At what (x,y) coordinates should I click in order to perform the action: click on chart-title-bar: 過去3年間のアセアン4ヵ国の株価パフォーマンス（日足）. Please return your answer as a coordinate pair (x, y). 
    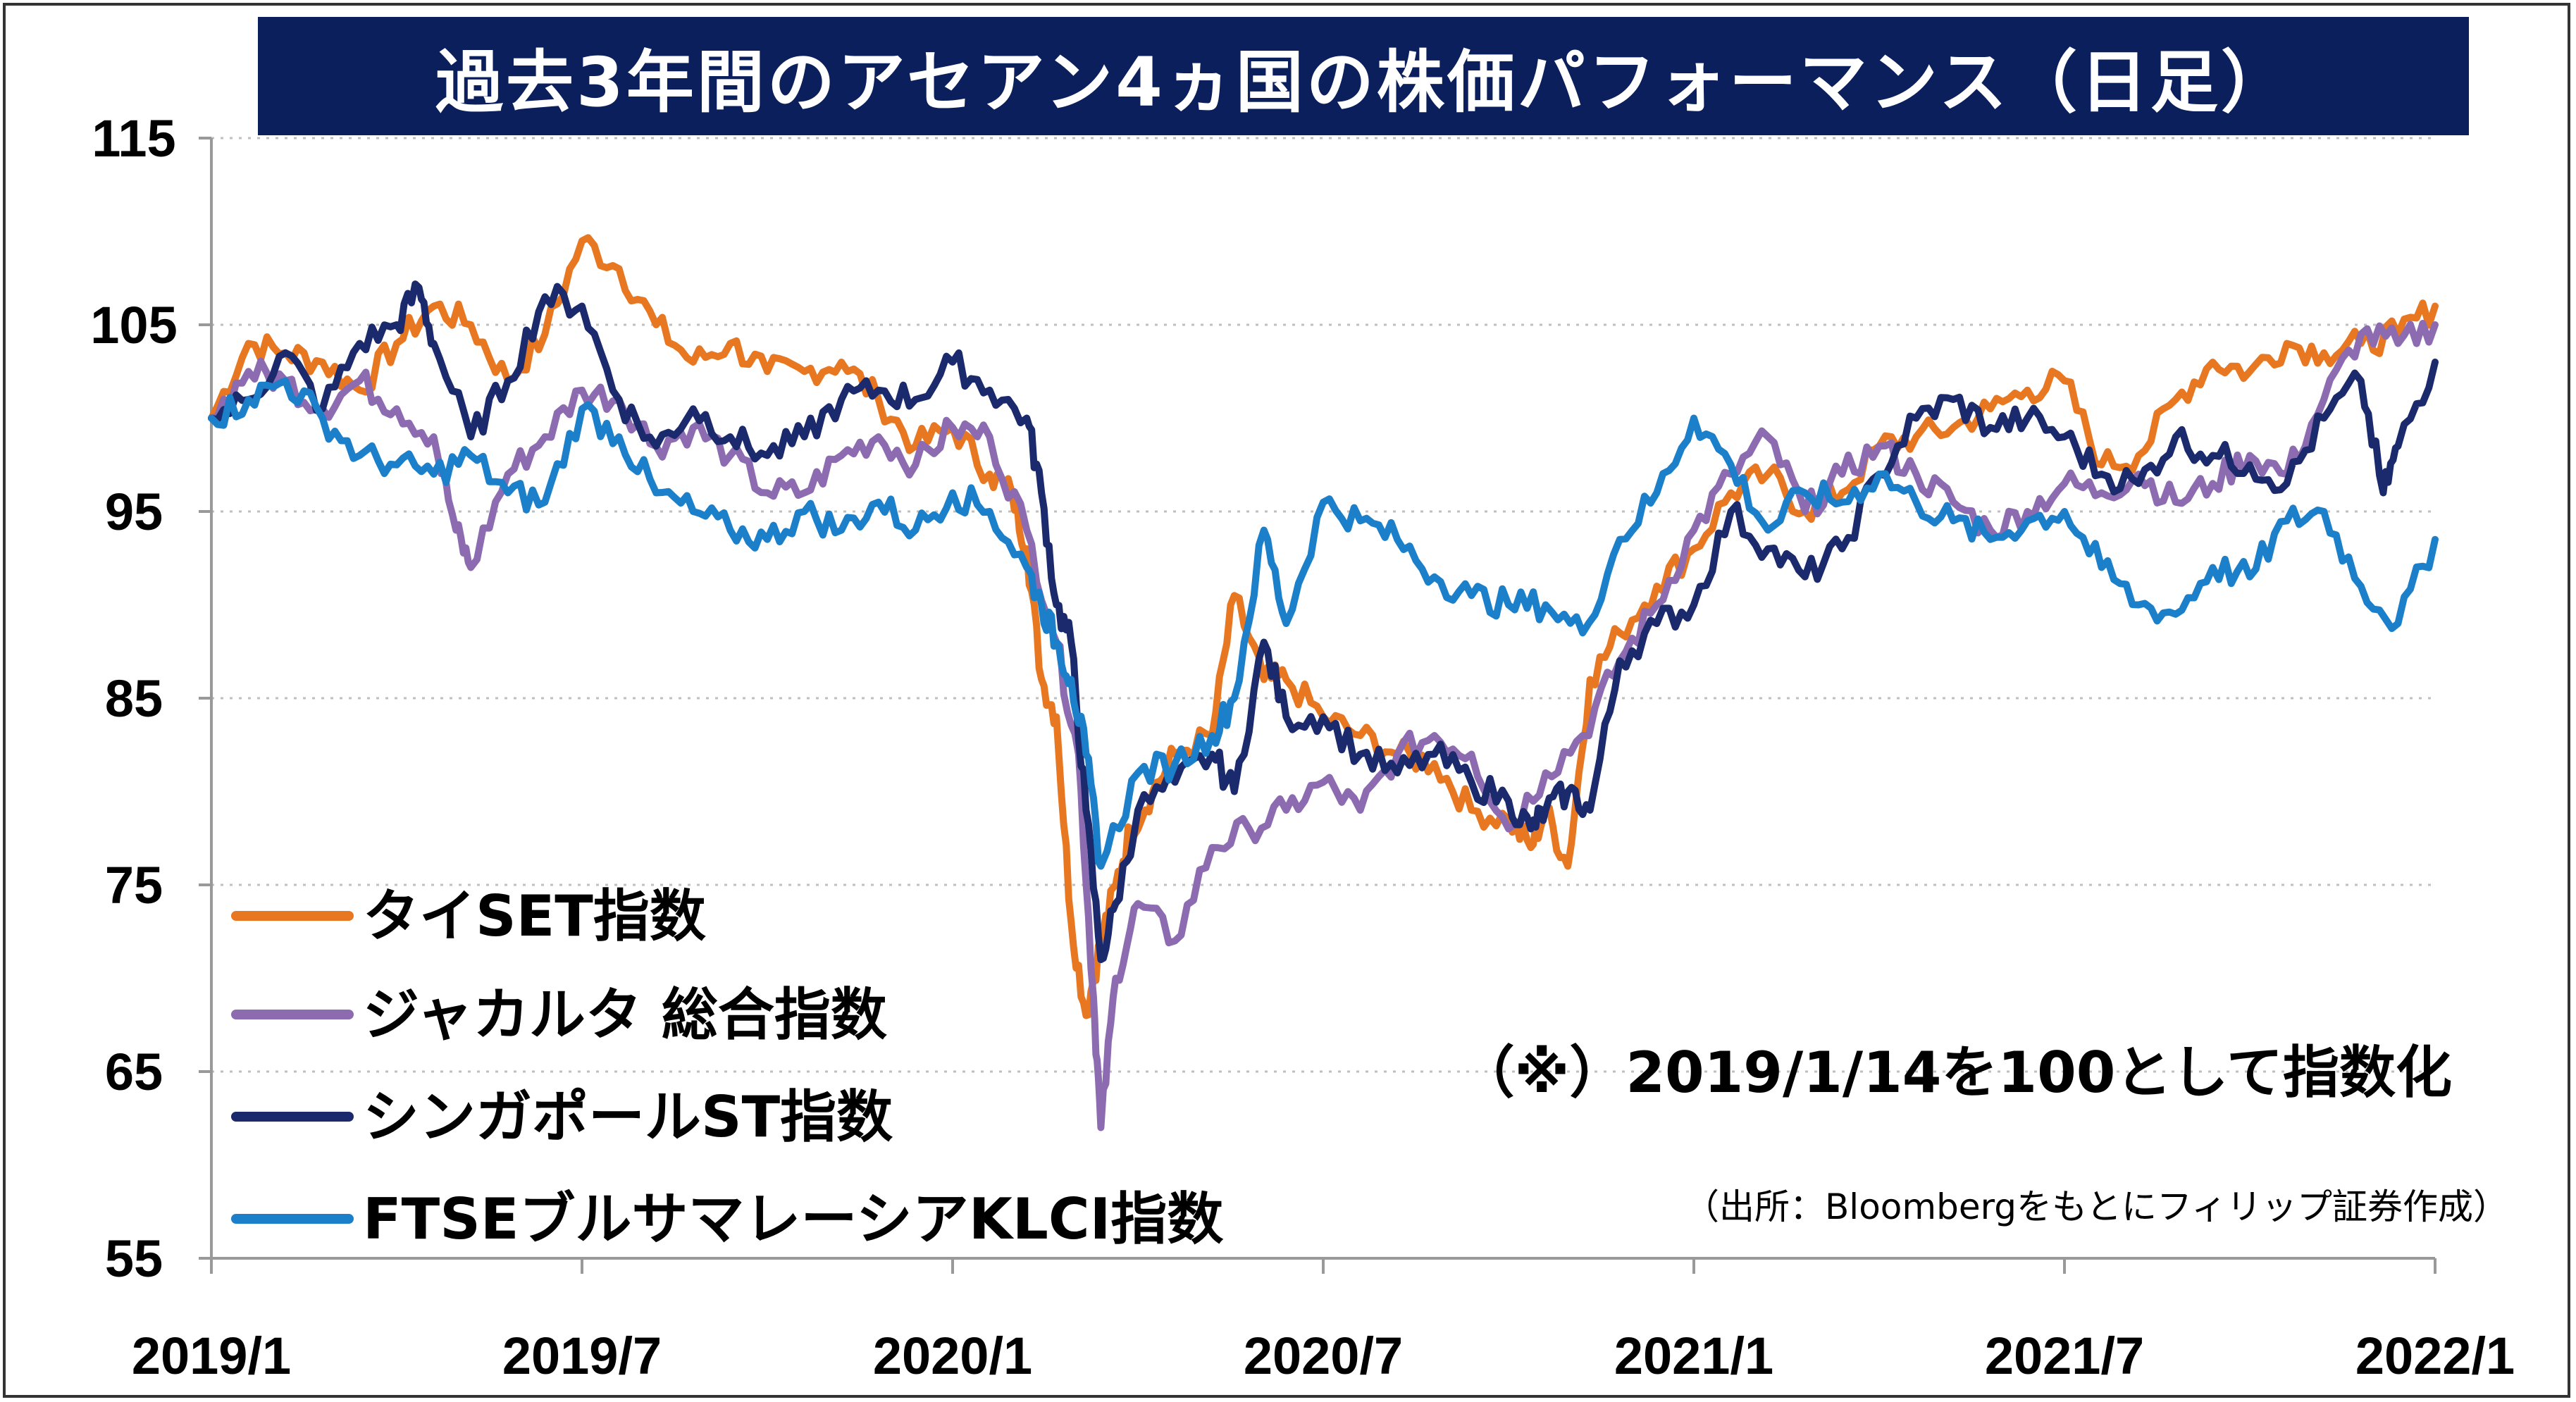
    Looking at the image, I should click on (1363, 76).